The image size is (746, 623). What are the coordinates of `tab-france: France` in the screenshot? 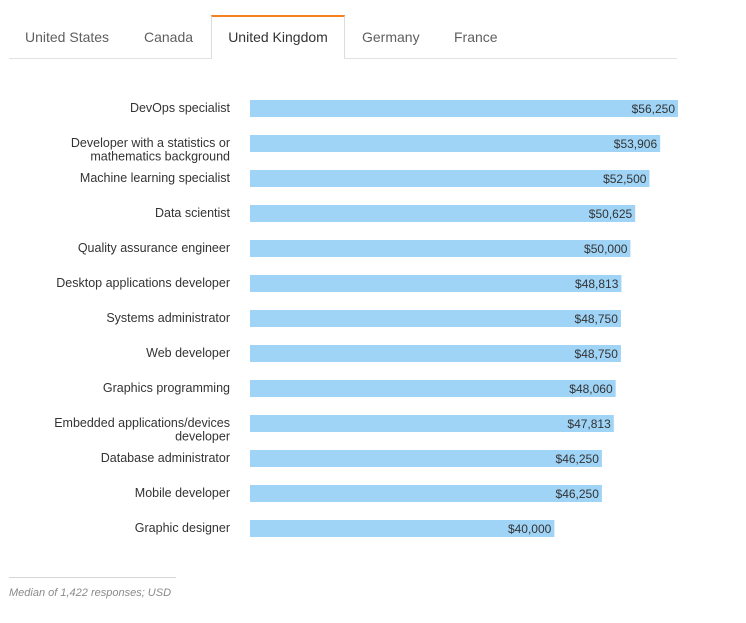 It's located at (476, 37).